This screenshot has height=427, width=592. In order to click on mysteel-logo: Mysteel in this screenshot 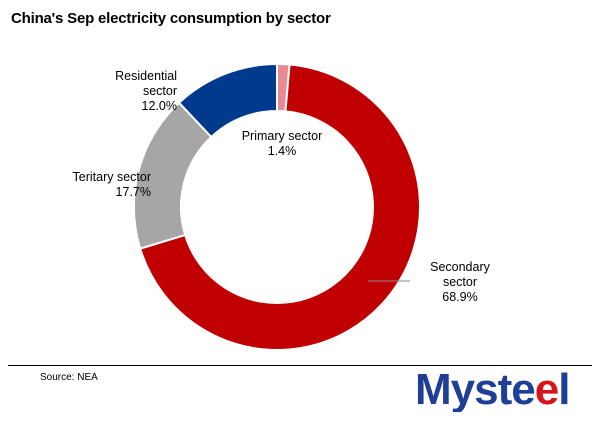, I will do `click(492, 388)`.